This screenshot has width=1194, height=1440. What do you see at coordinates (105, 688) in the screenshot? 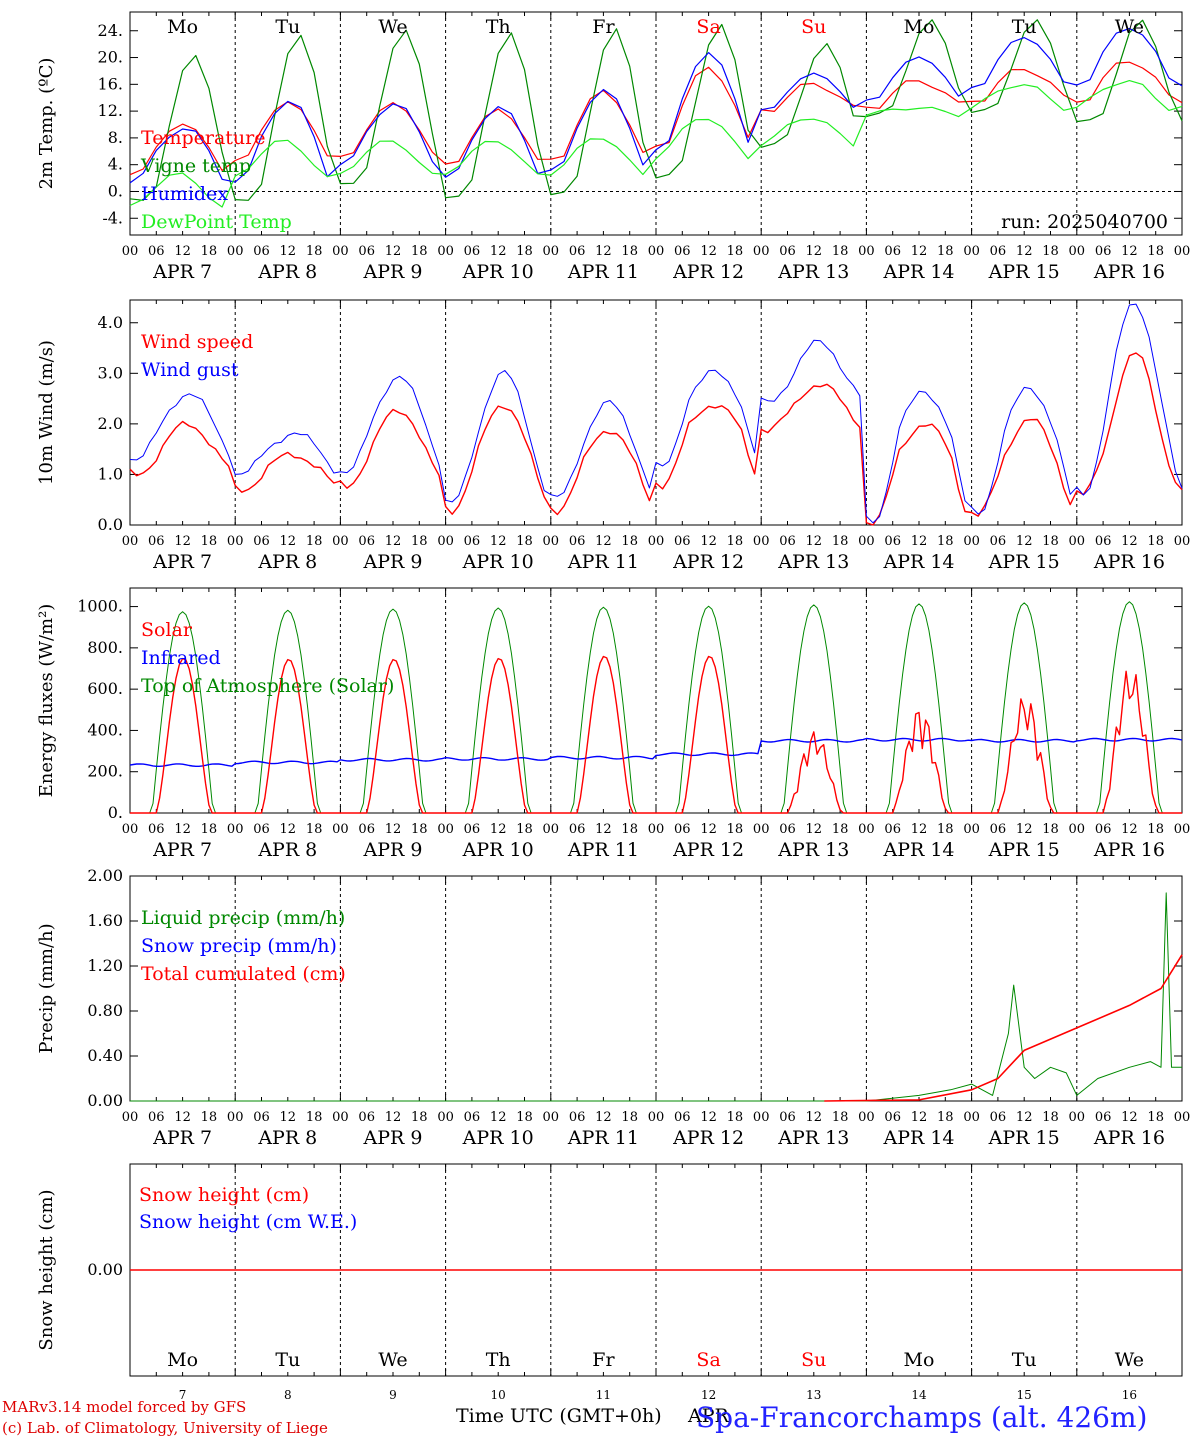
I see `y-tick-label: 600.` at bounding box center [105, 688].